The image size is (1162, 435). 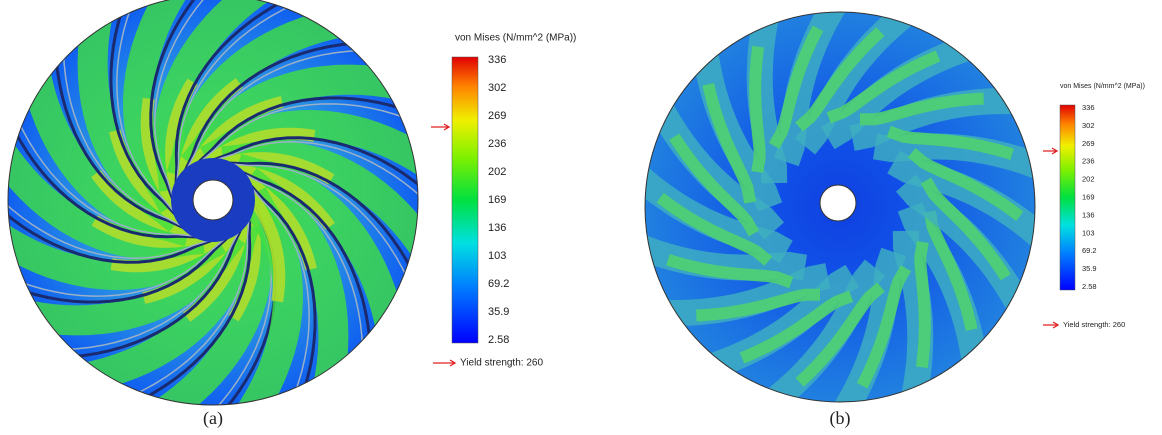 I want to click on caption: (b), so click(x=840, y=418).